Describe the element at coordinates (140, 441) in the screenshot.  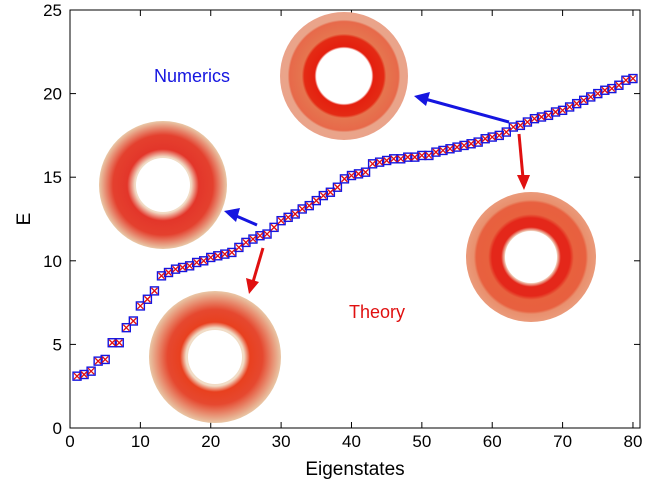
I see `x-tick-label: 10` at that location.